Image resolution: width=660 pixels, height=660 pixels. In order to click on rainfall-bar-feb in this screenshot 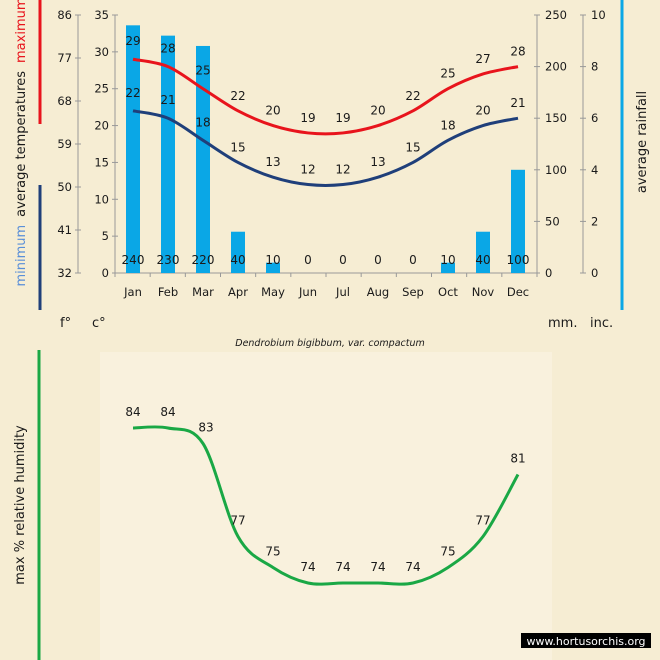, I will do `click(168, 154)`.